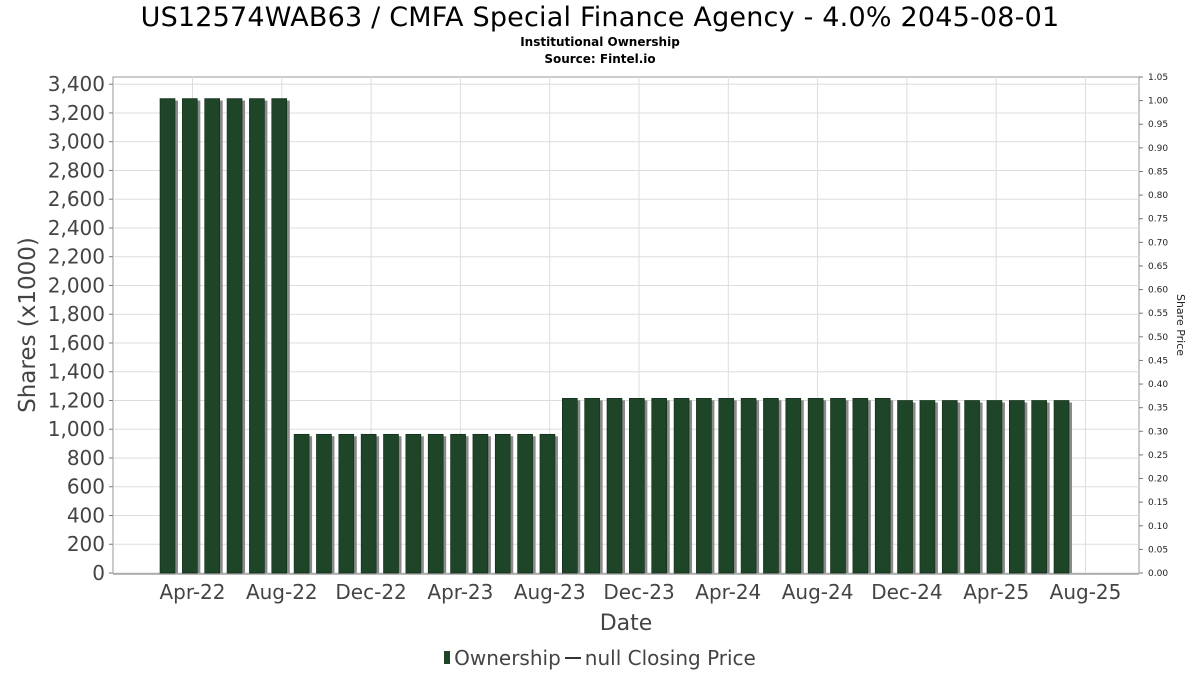 Image resolution: width=1200 pixels, height=675 pixels. I want to click on y2-tick-label: 0.50, so click(1158, 338).